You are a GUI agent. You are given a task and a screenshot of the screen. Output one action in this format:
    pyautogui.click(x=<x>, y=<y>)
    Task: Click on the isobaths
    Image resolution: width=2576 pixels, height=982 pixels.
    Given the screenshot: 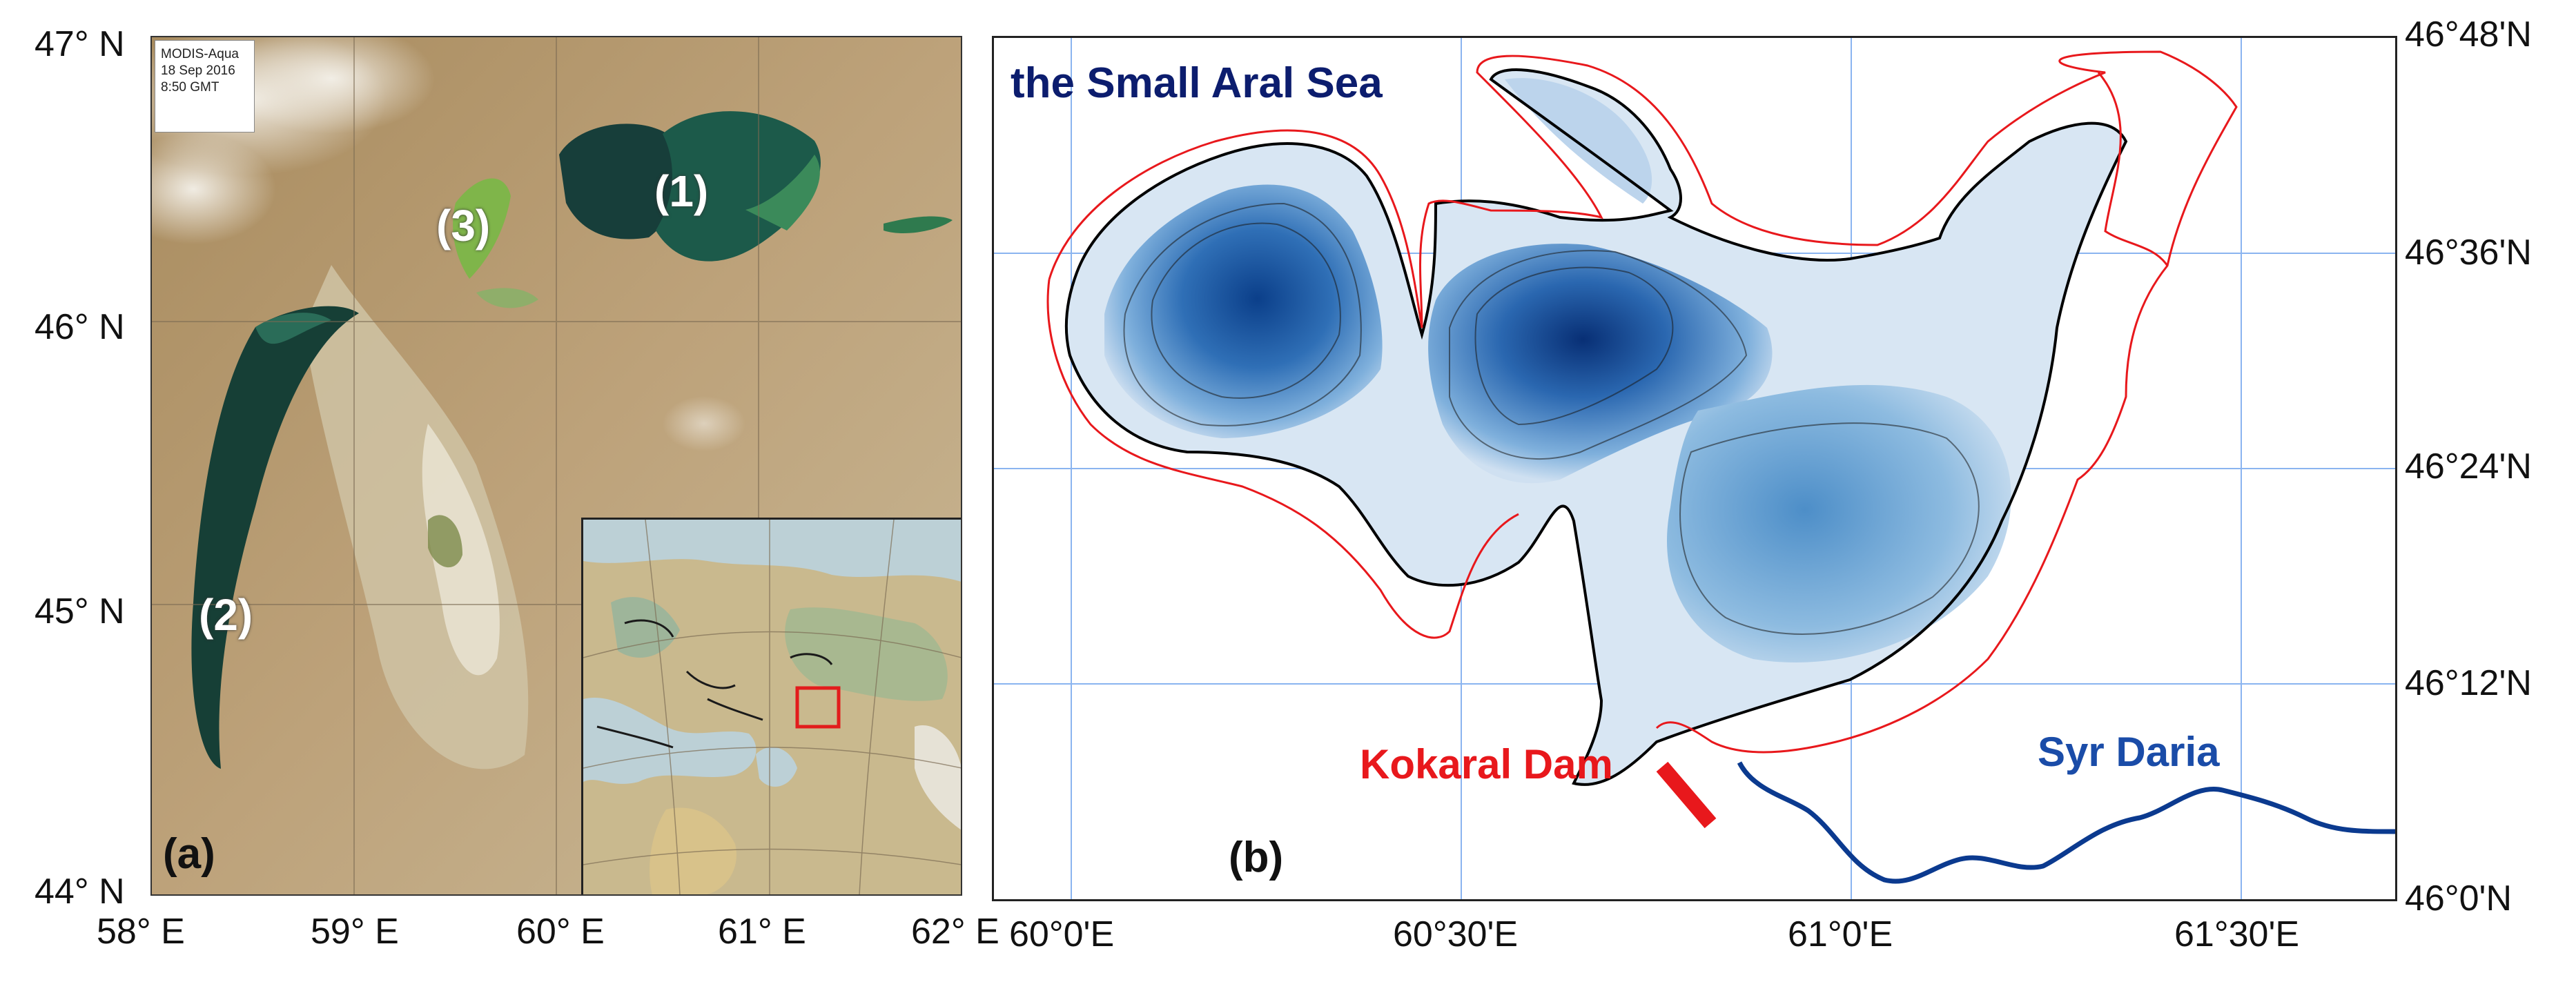 What is the action you would take?
    pyautogui.click(x=1551, y=418)
    